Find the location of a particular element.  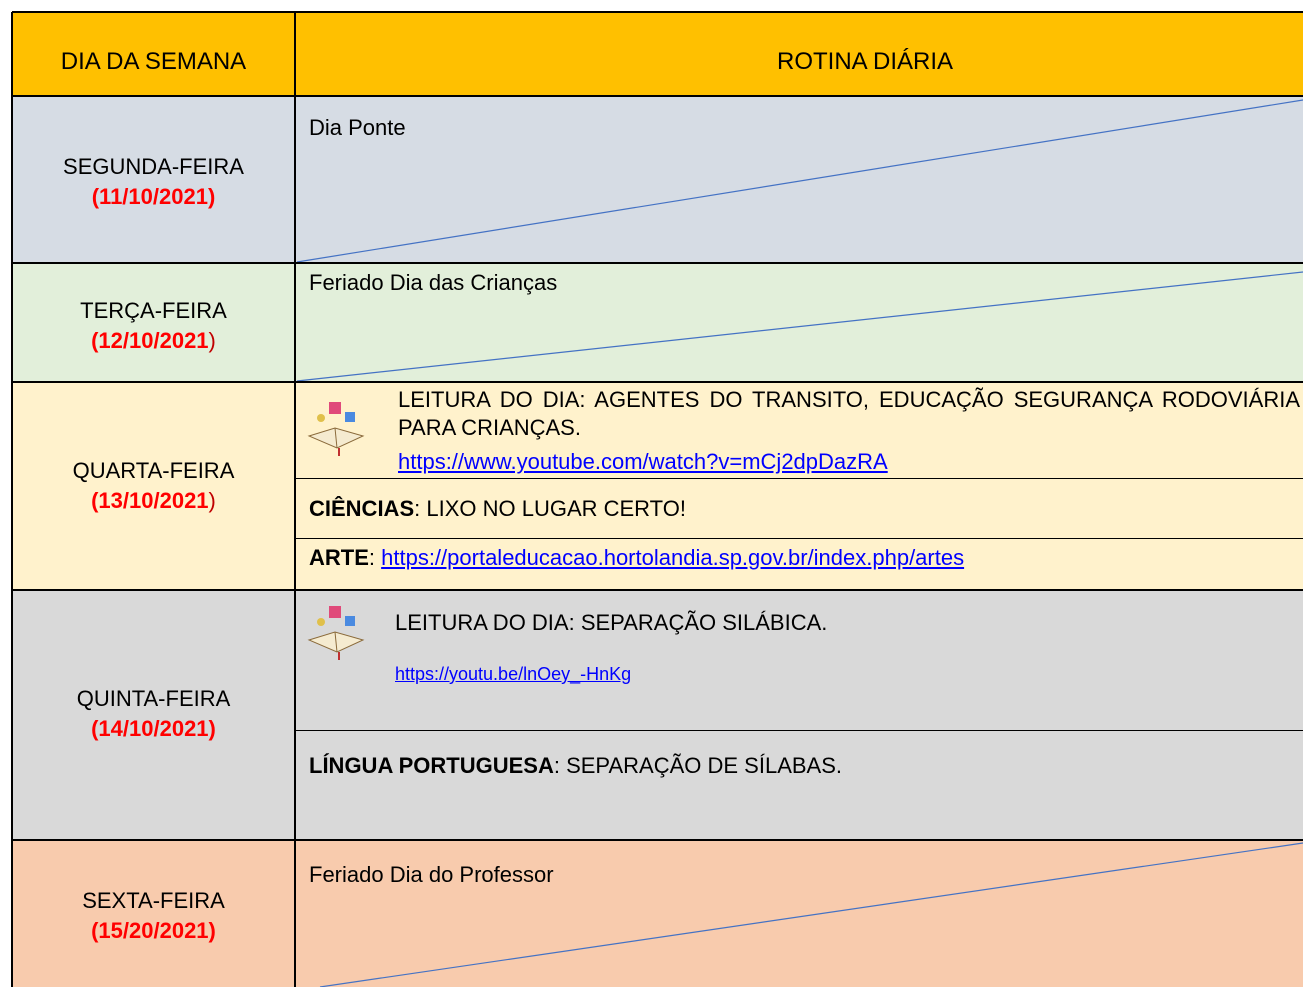

day: QUARTA-FEIRA is located at coordinates (153, 470).